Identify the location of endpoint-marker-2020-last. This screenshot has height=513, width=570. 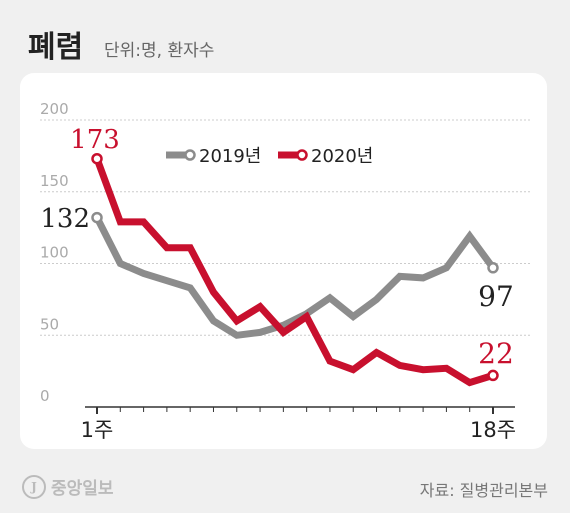
(493, 375).